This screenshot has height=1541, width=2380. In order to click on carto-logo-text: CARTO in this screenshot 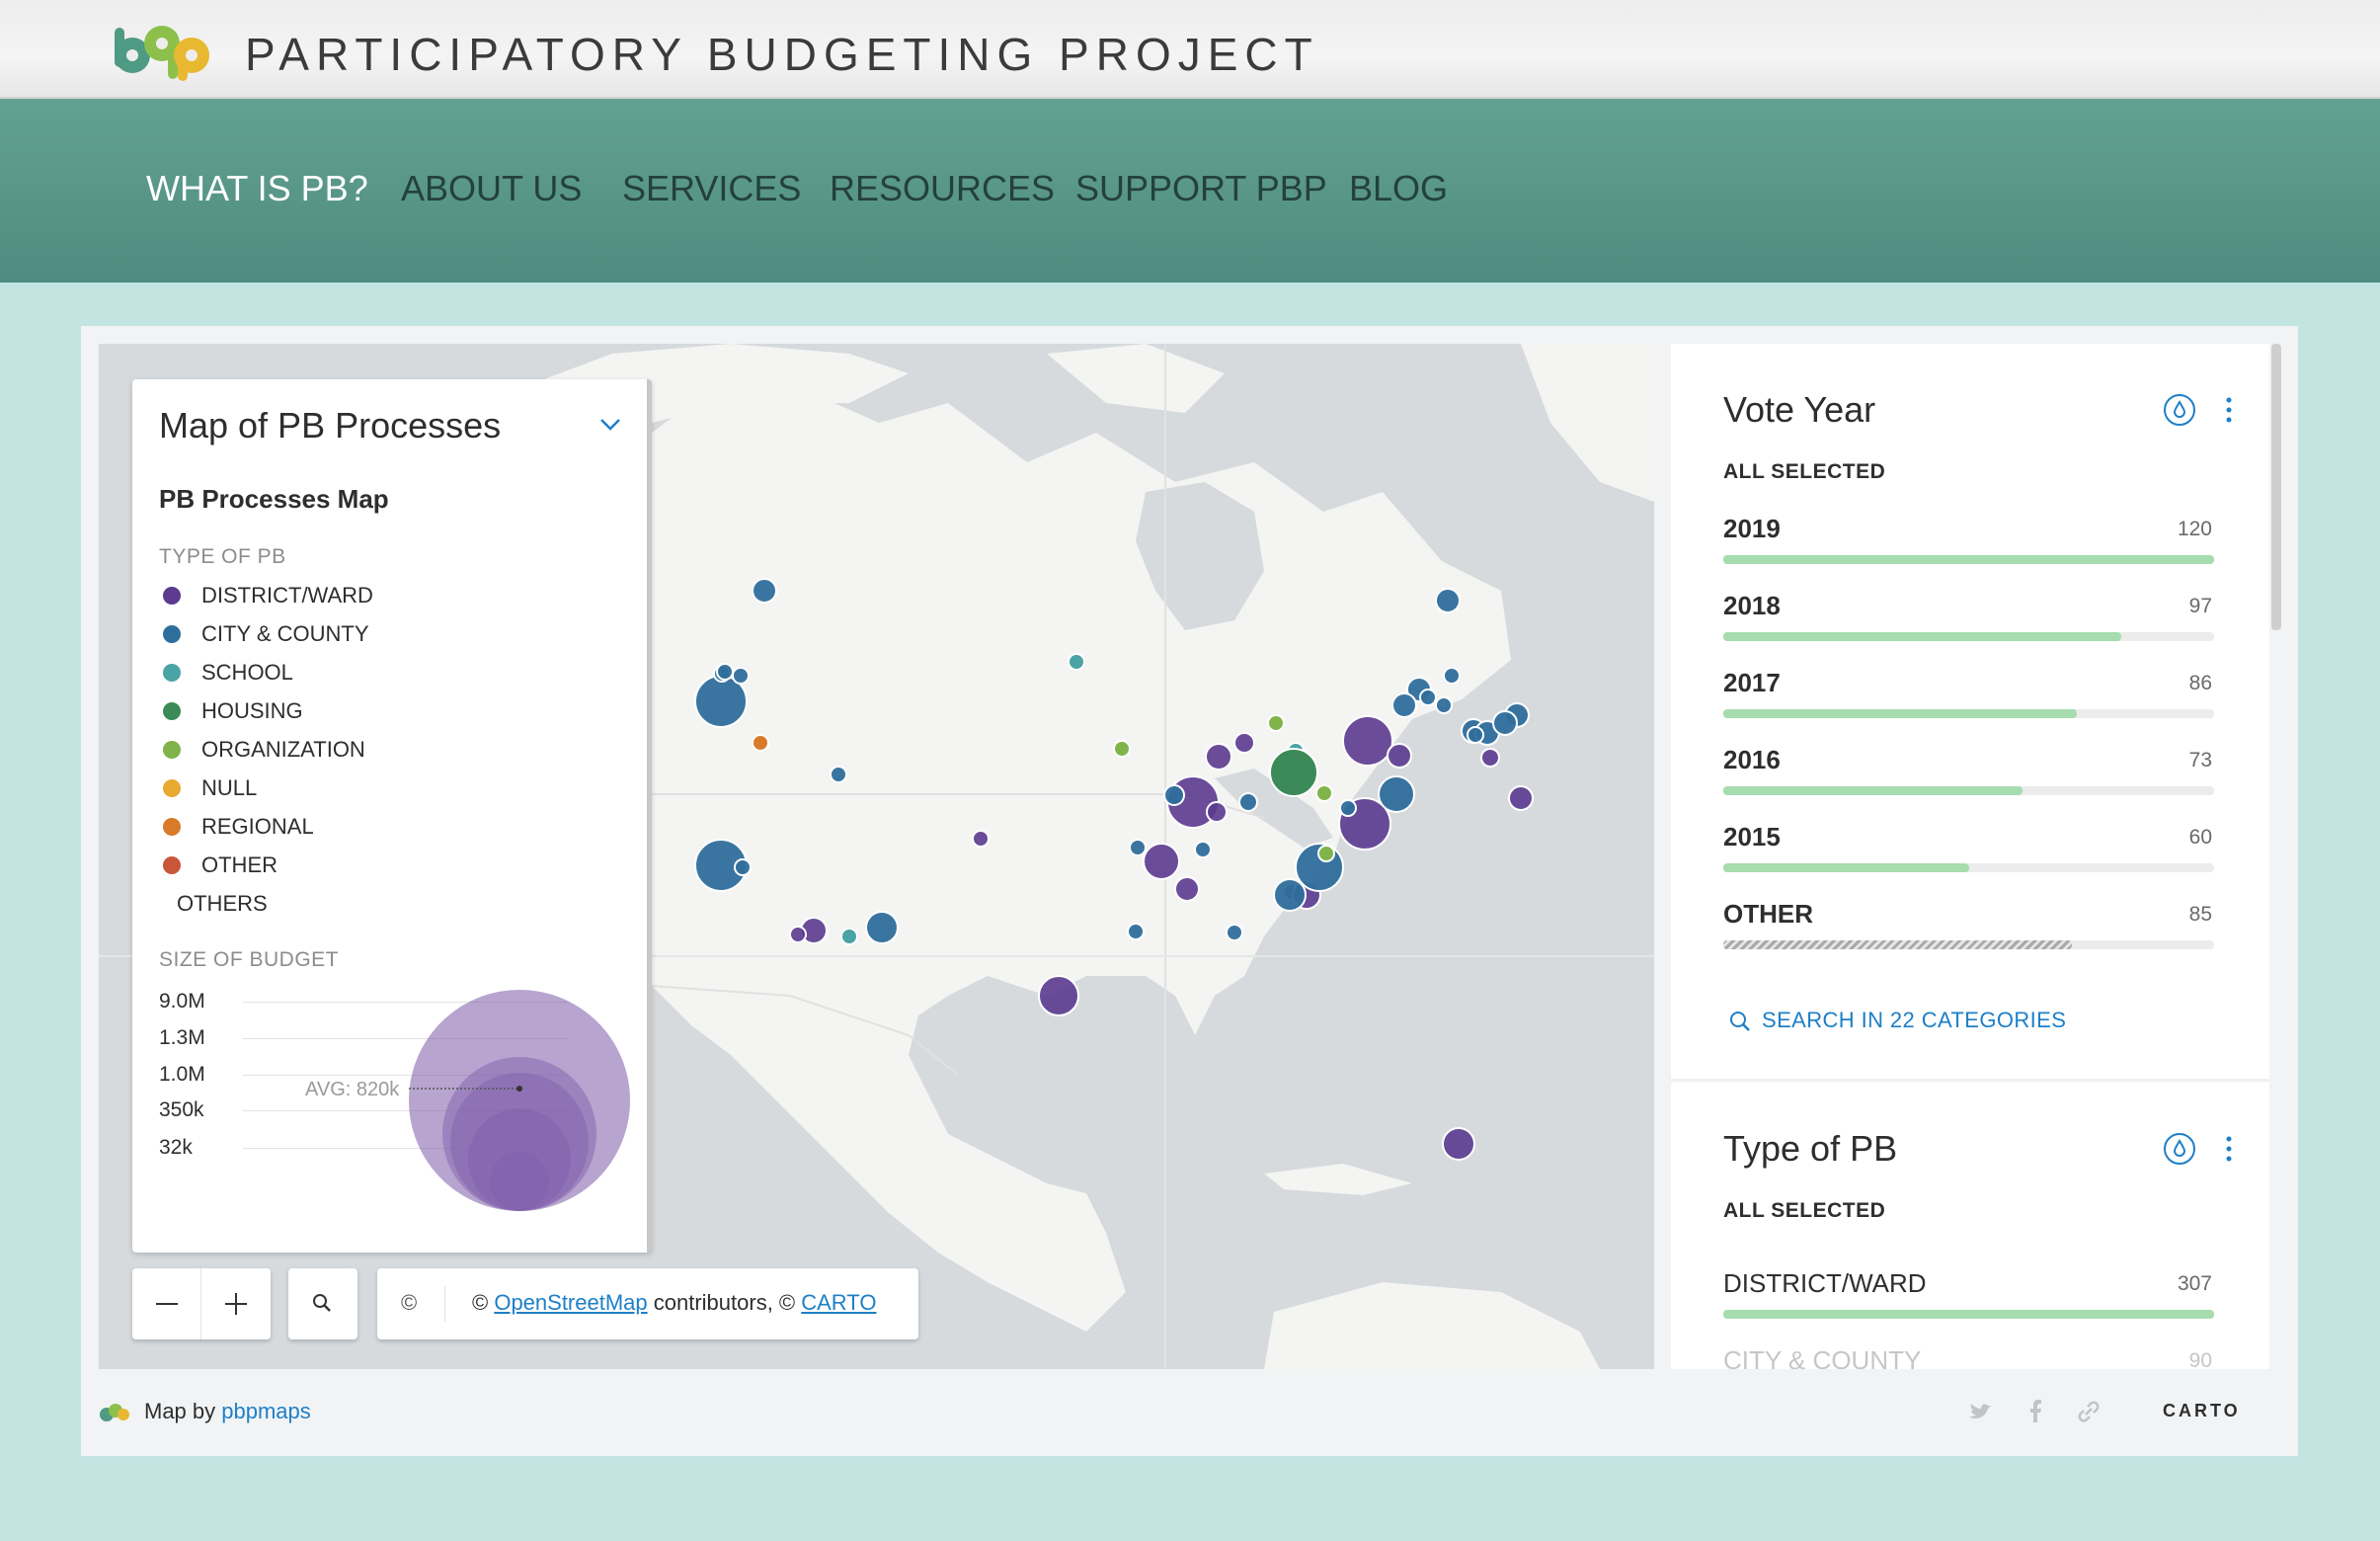, I will do `click(2202, 1410)`.